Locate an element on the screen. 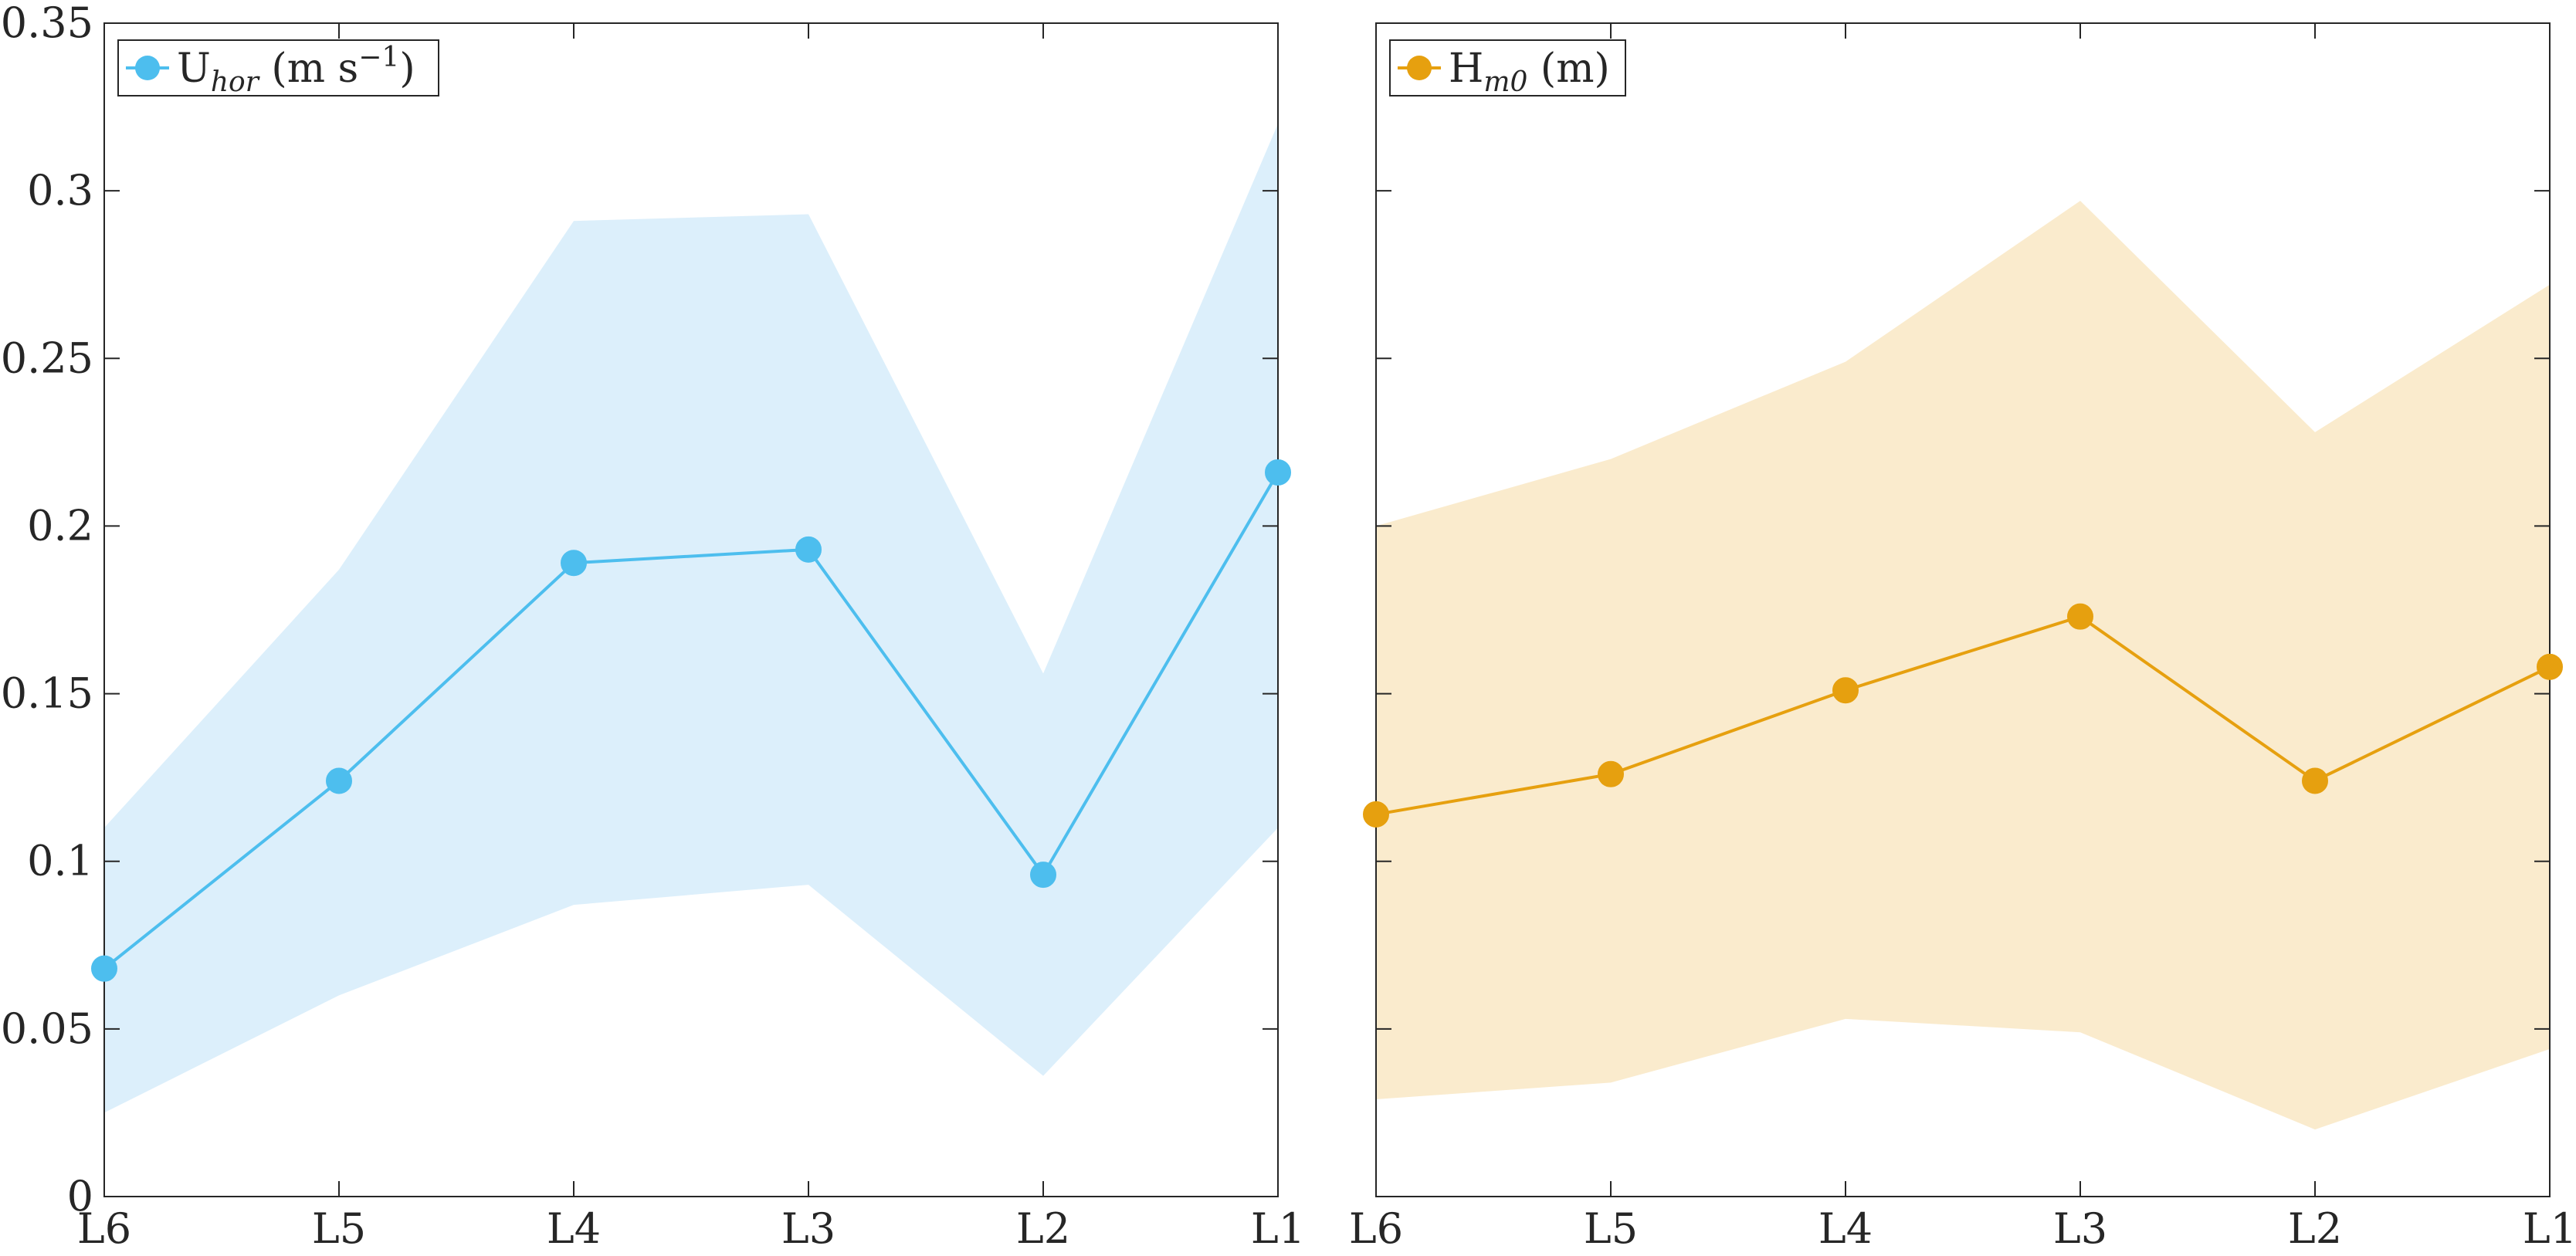 This screenshot has width=2576, height=1256. y-tick-label: 0.35 is located at coordinates (47, 23).